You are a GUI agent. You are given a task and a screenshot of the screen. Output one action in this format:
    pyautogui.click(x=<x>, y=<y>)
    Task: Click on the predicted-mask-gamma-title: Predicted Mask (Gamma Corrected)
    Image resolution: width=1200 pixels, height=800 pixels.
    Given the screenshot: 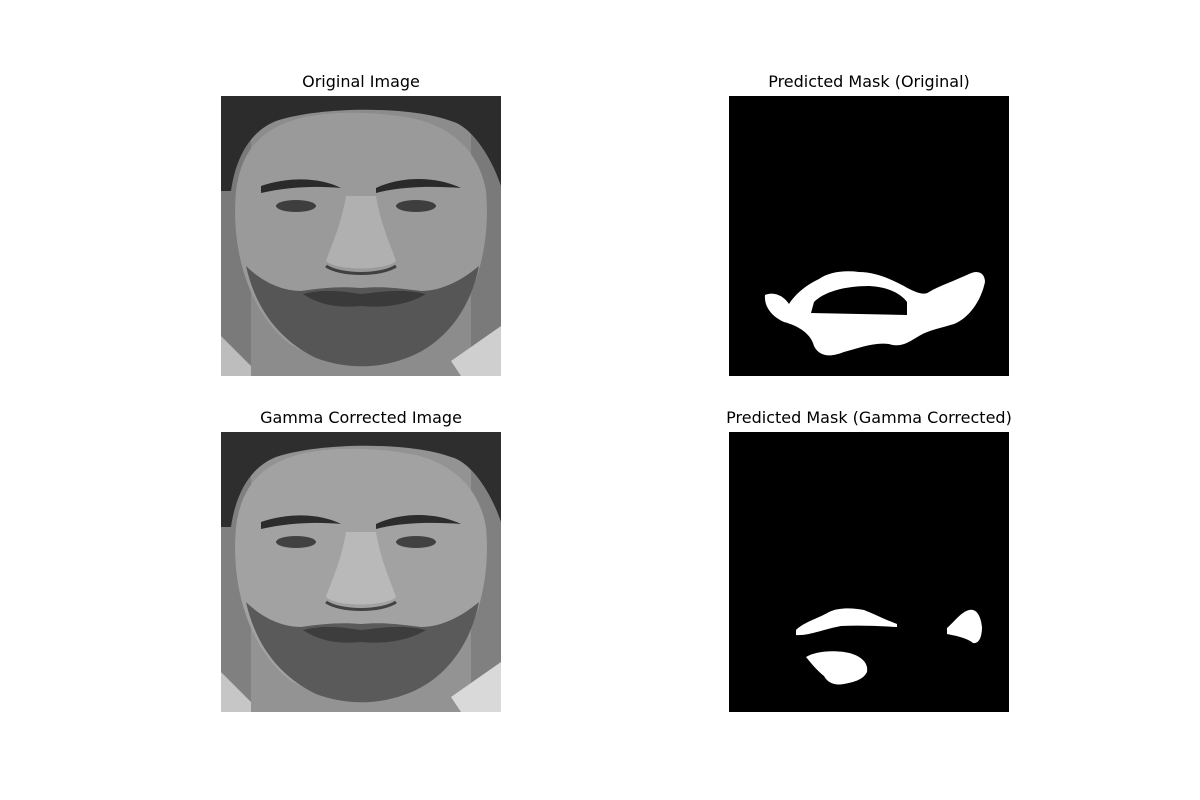 What is the action you would take?
    pyautogui.click(x=869, y=417)
    